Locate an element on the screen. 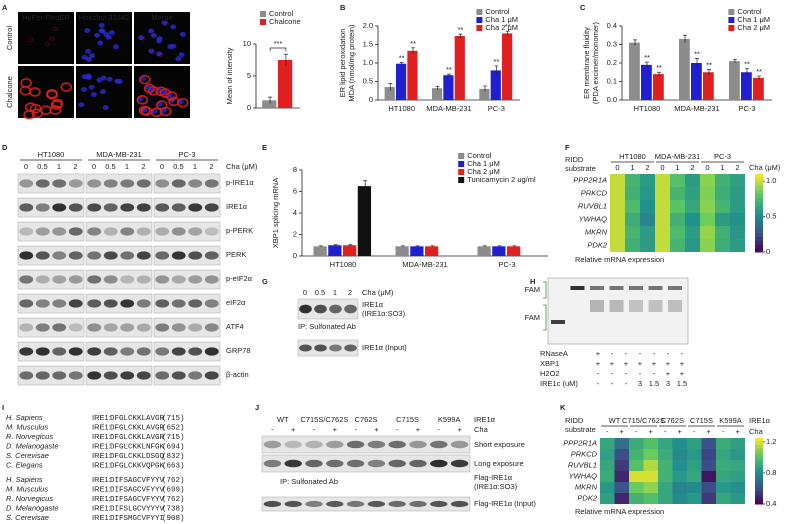 The image size is (789, 524). row-label: RNaseA is located at coordinates (554, 353).